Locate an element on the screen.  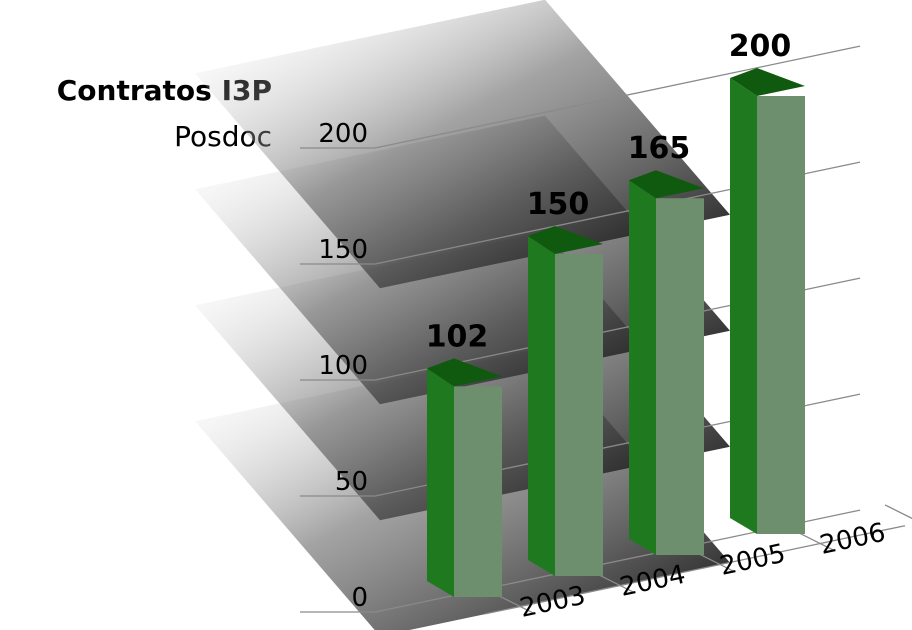
x-tick-label: 2006 is located at coordinates (852, 539).